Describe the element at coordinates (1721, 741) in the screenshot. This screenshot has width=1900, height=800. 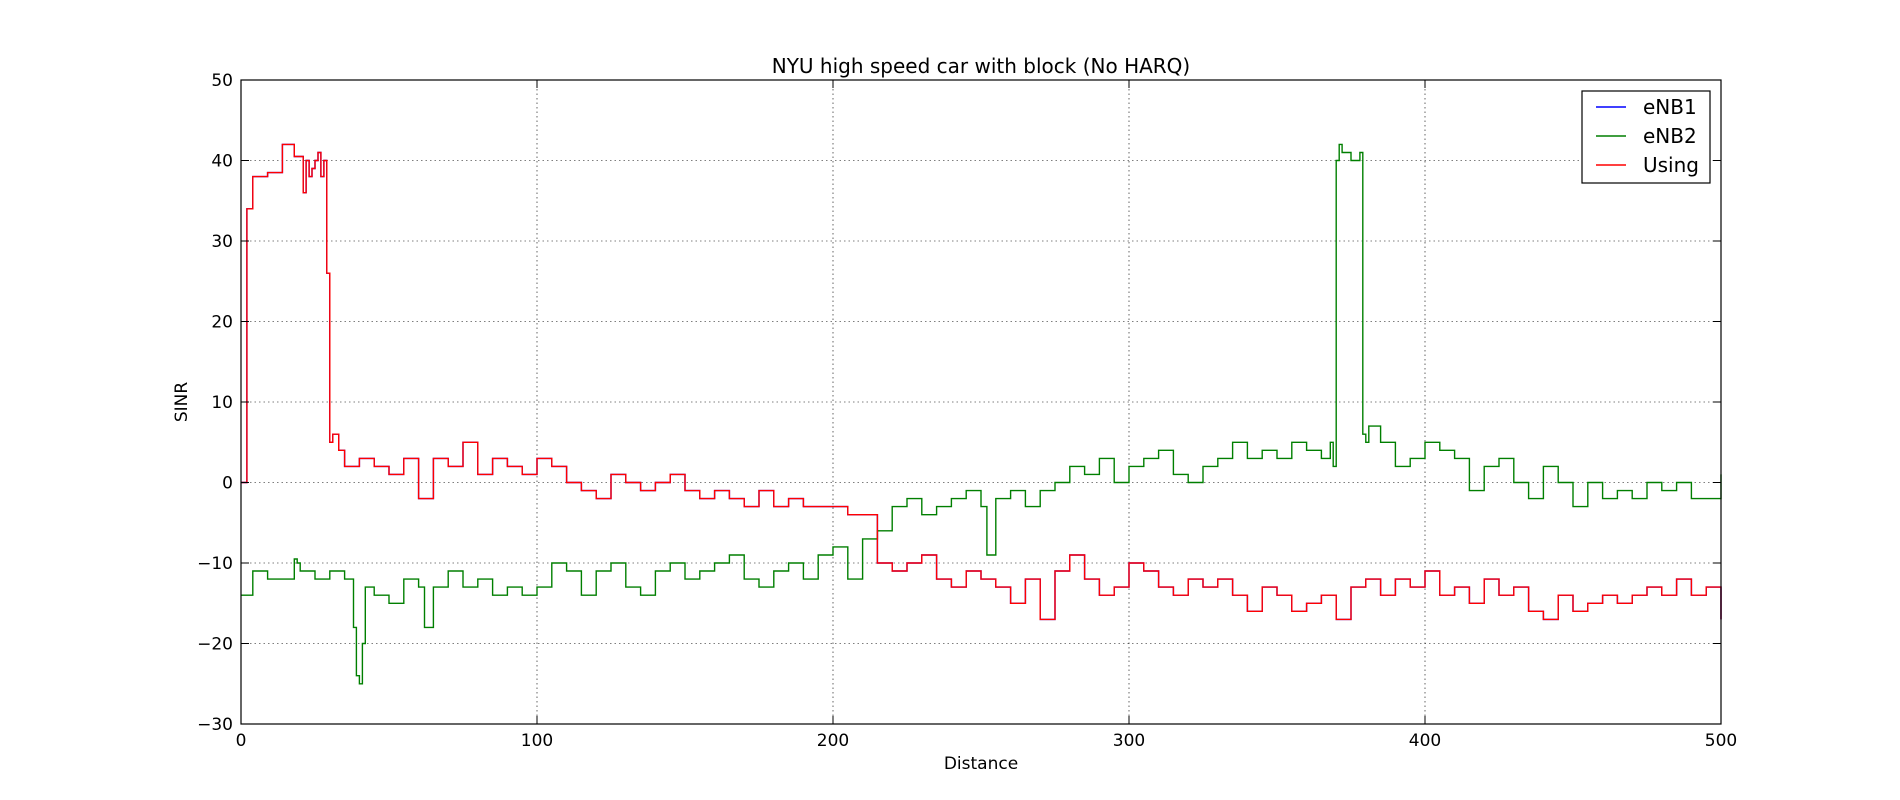
I see `x-tick-label: 500` at that location.